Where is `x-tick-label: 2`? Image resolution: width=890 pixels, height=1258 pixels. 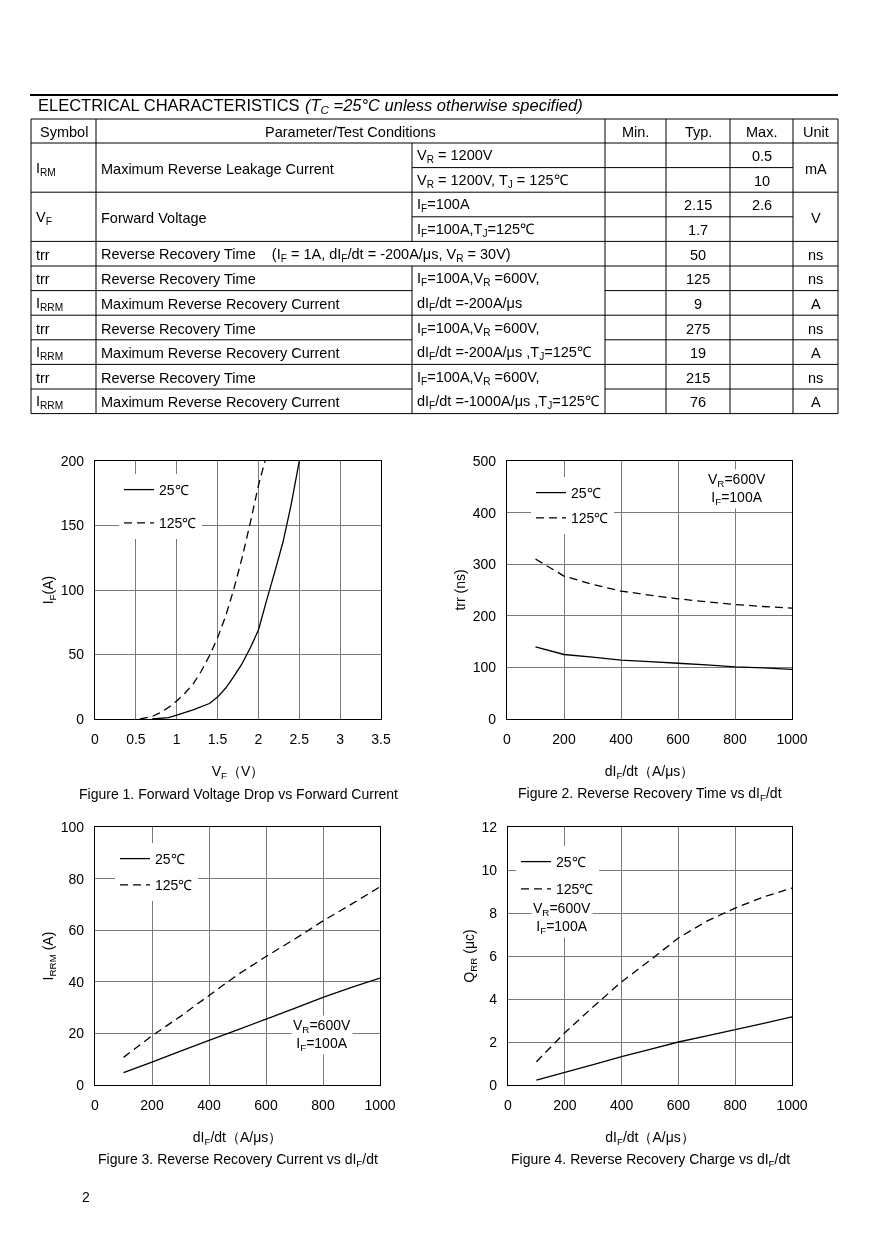 x-tick-label: 2 is located at coordinates (258, 738).